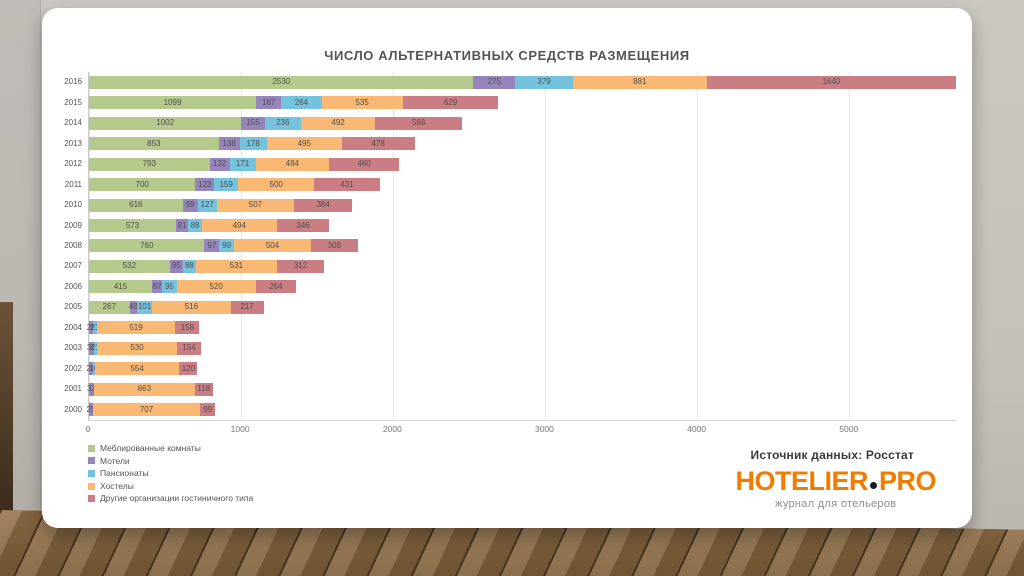 The height and width of the screenshot is (576, 1024). What do you see at coordinates (91, 348) in the screenshot?
I see `bar-segment: 30` at bounding box center [91, 348].